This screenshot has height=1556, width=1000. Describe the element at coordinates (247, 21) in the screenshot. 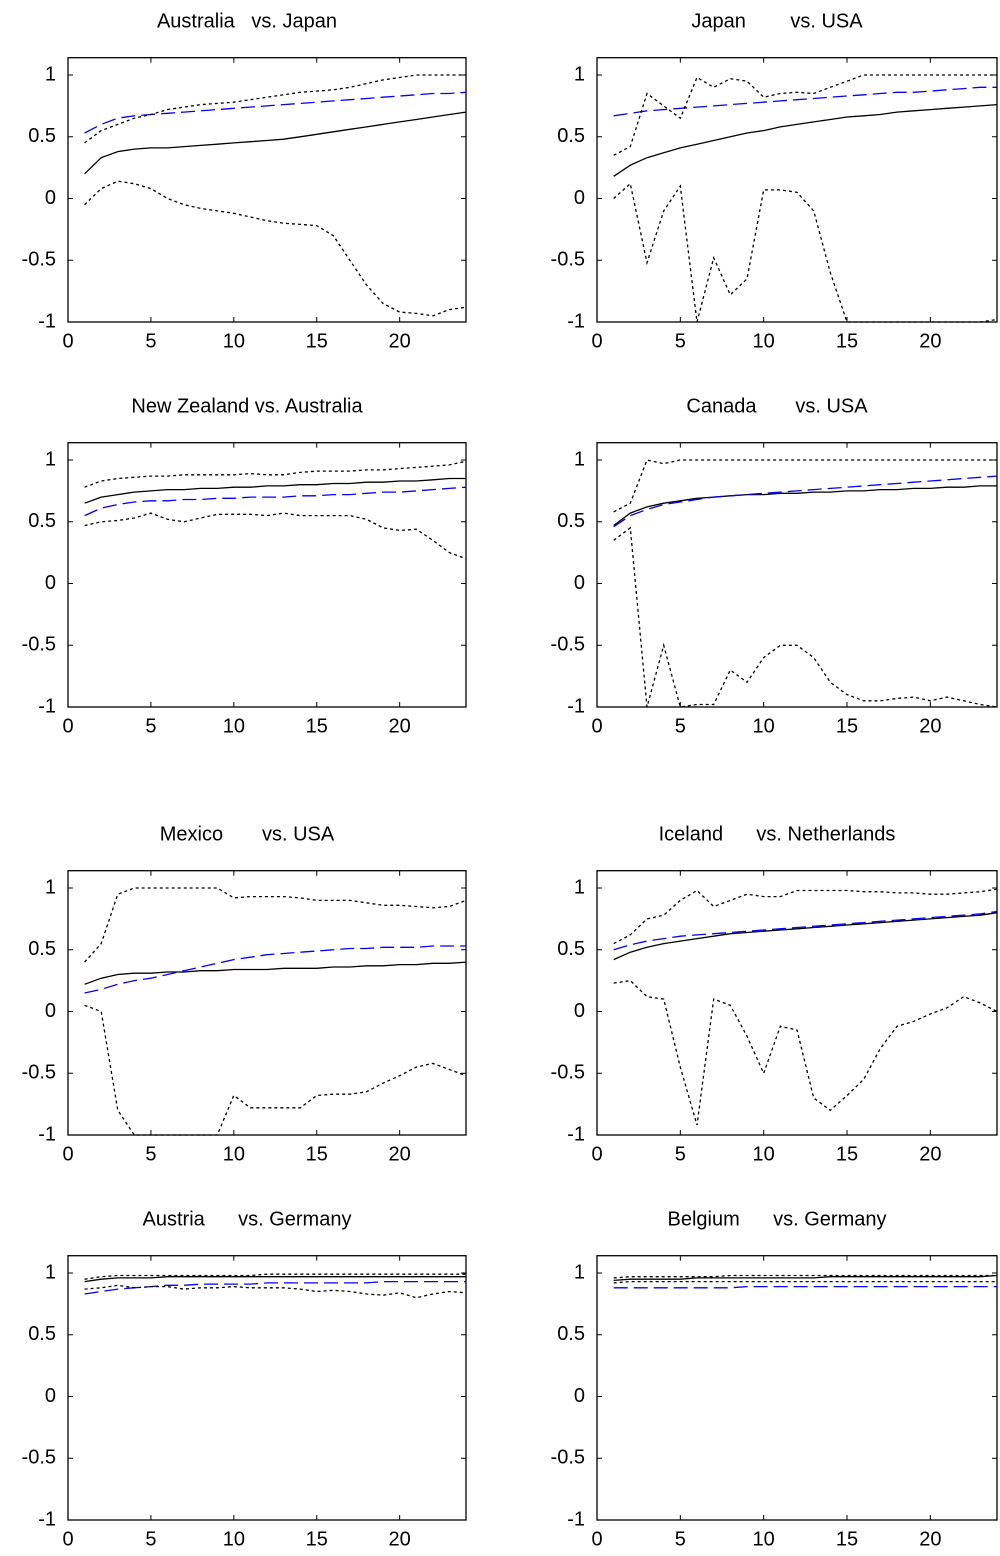

I see `chart-title: Australia vs. Japan` at that location.